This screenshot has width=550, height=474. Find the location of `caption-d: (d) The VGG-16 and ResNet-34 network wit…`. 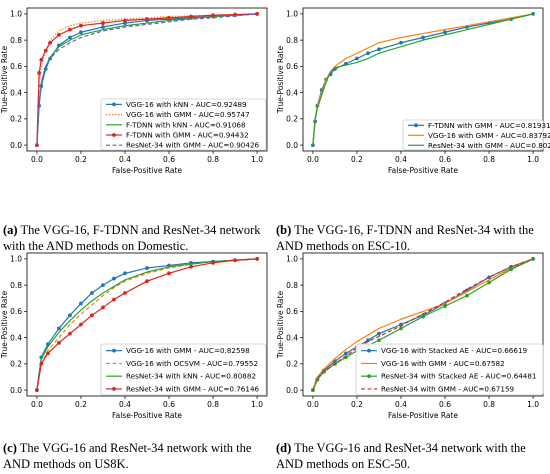

caption-d: (d) The VGG-16 and ResNet-34 network wit… is located at coordinates (410, 456).